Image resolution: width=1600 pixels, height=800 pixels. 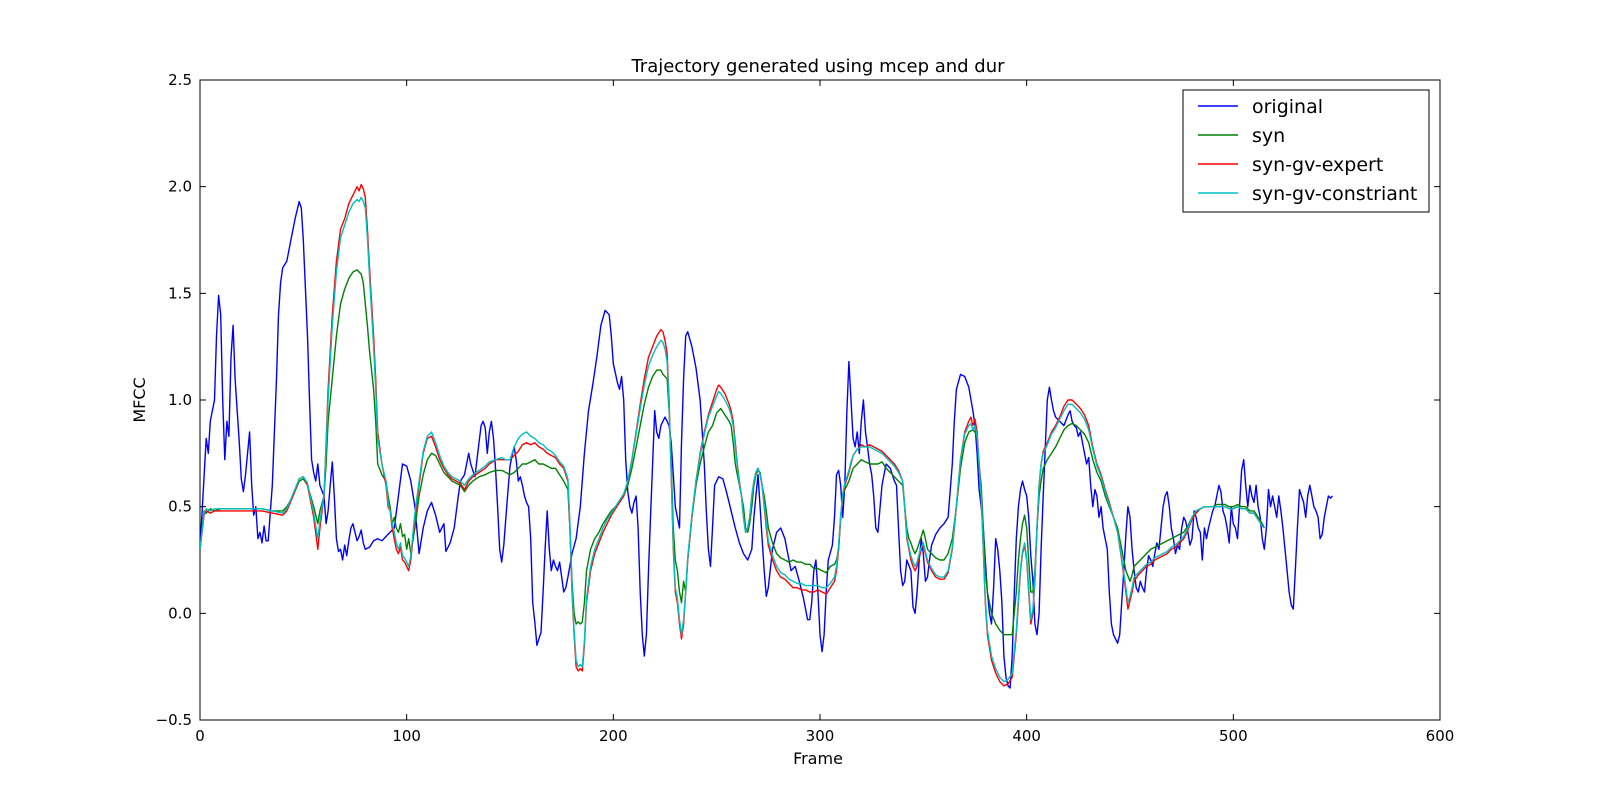 What do you see at coordinates (406, 736) in the screenshot?
I see `x-tick-label: 100` at bounding box center [406, 736].